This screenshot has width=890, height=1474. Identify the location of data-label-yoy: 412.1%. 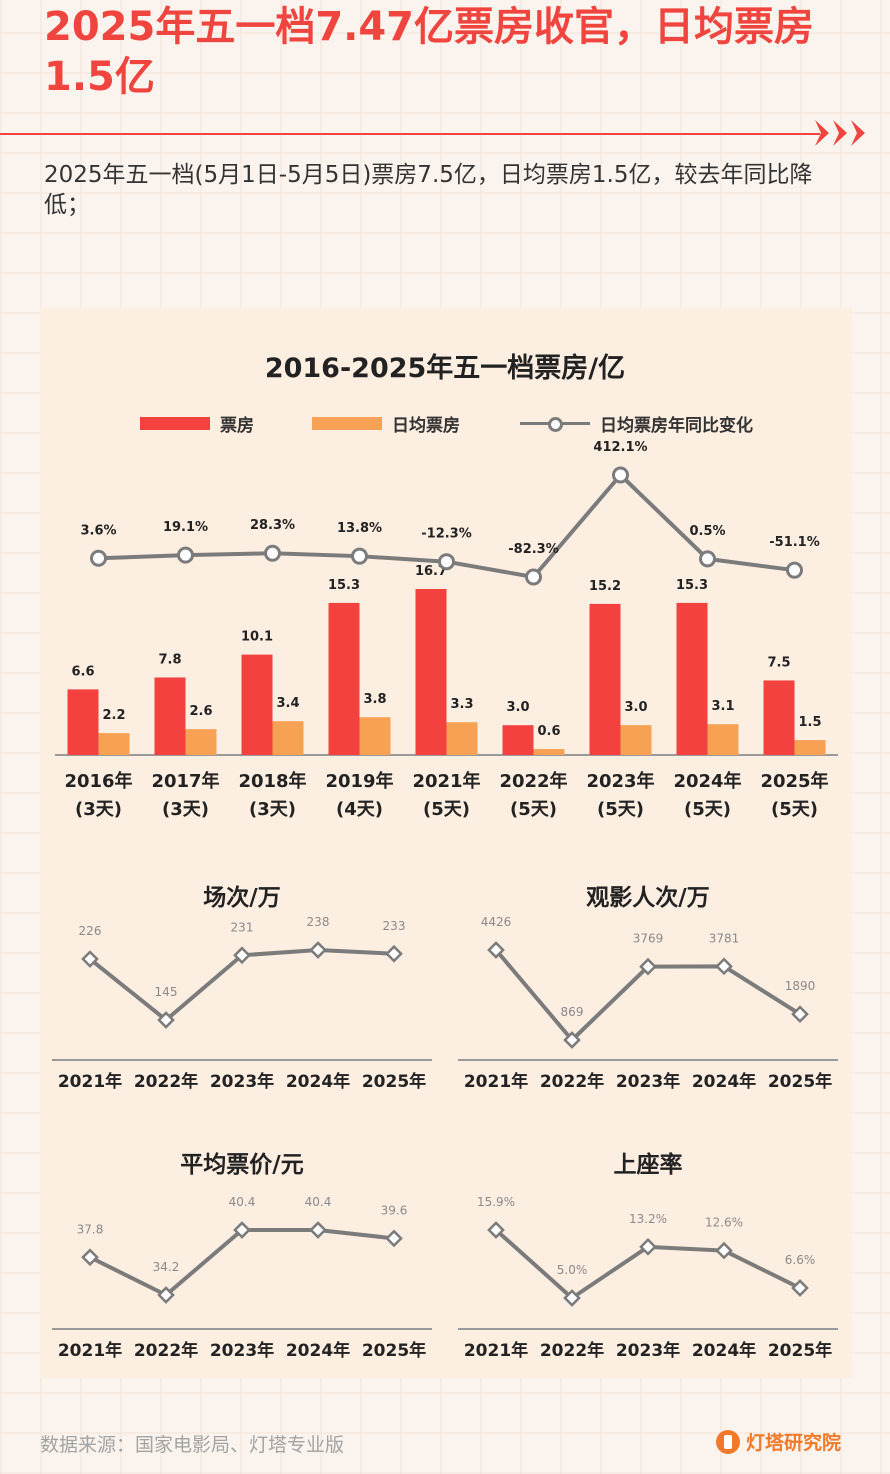
(620, 447).